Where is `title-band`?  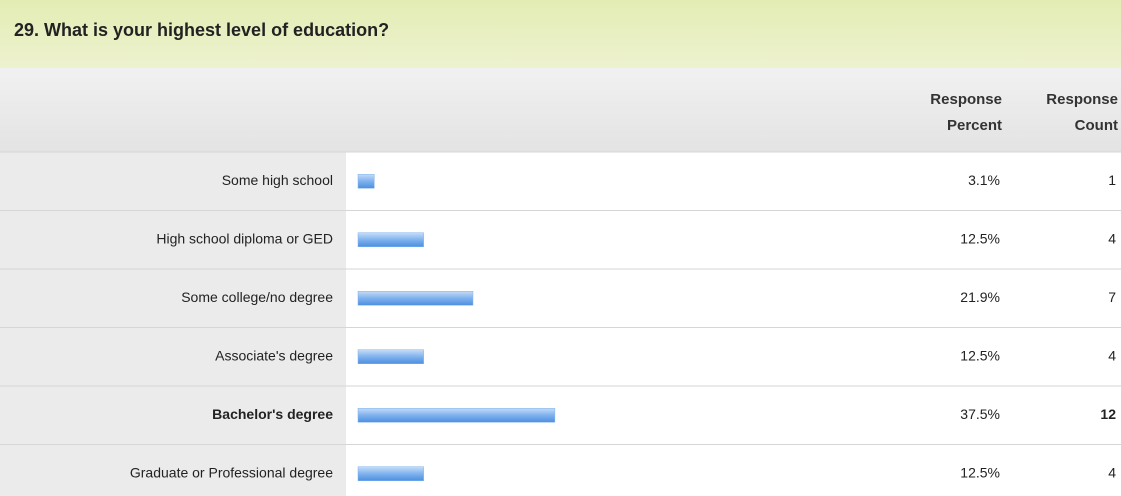 title-band is located at coordinates (560, 34).